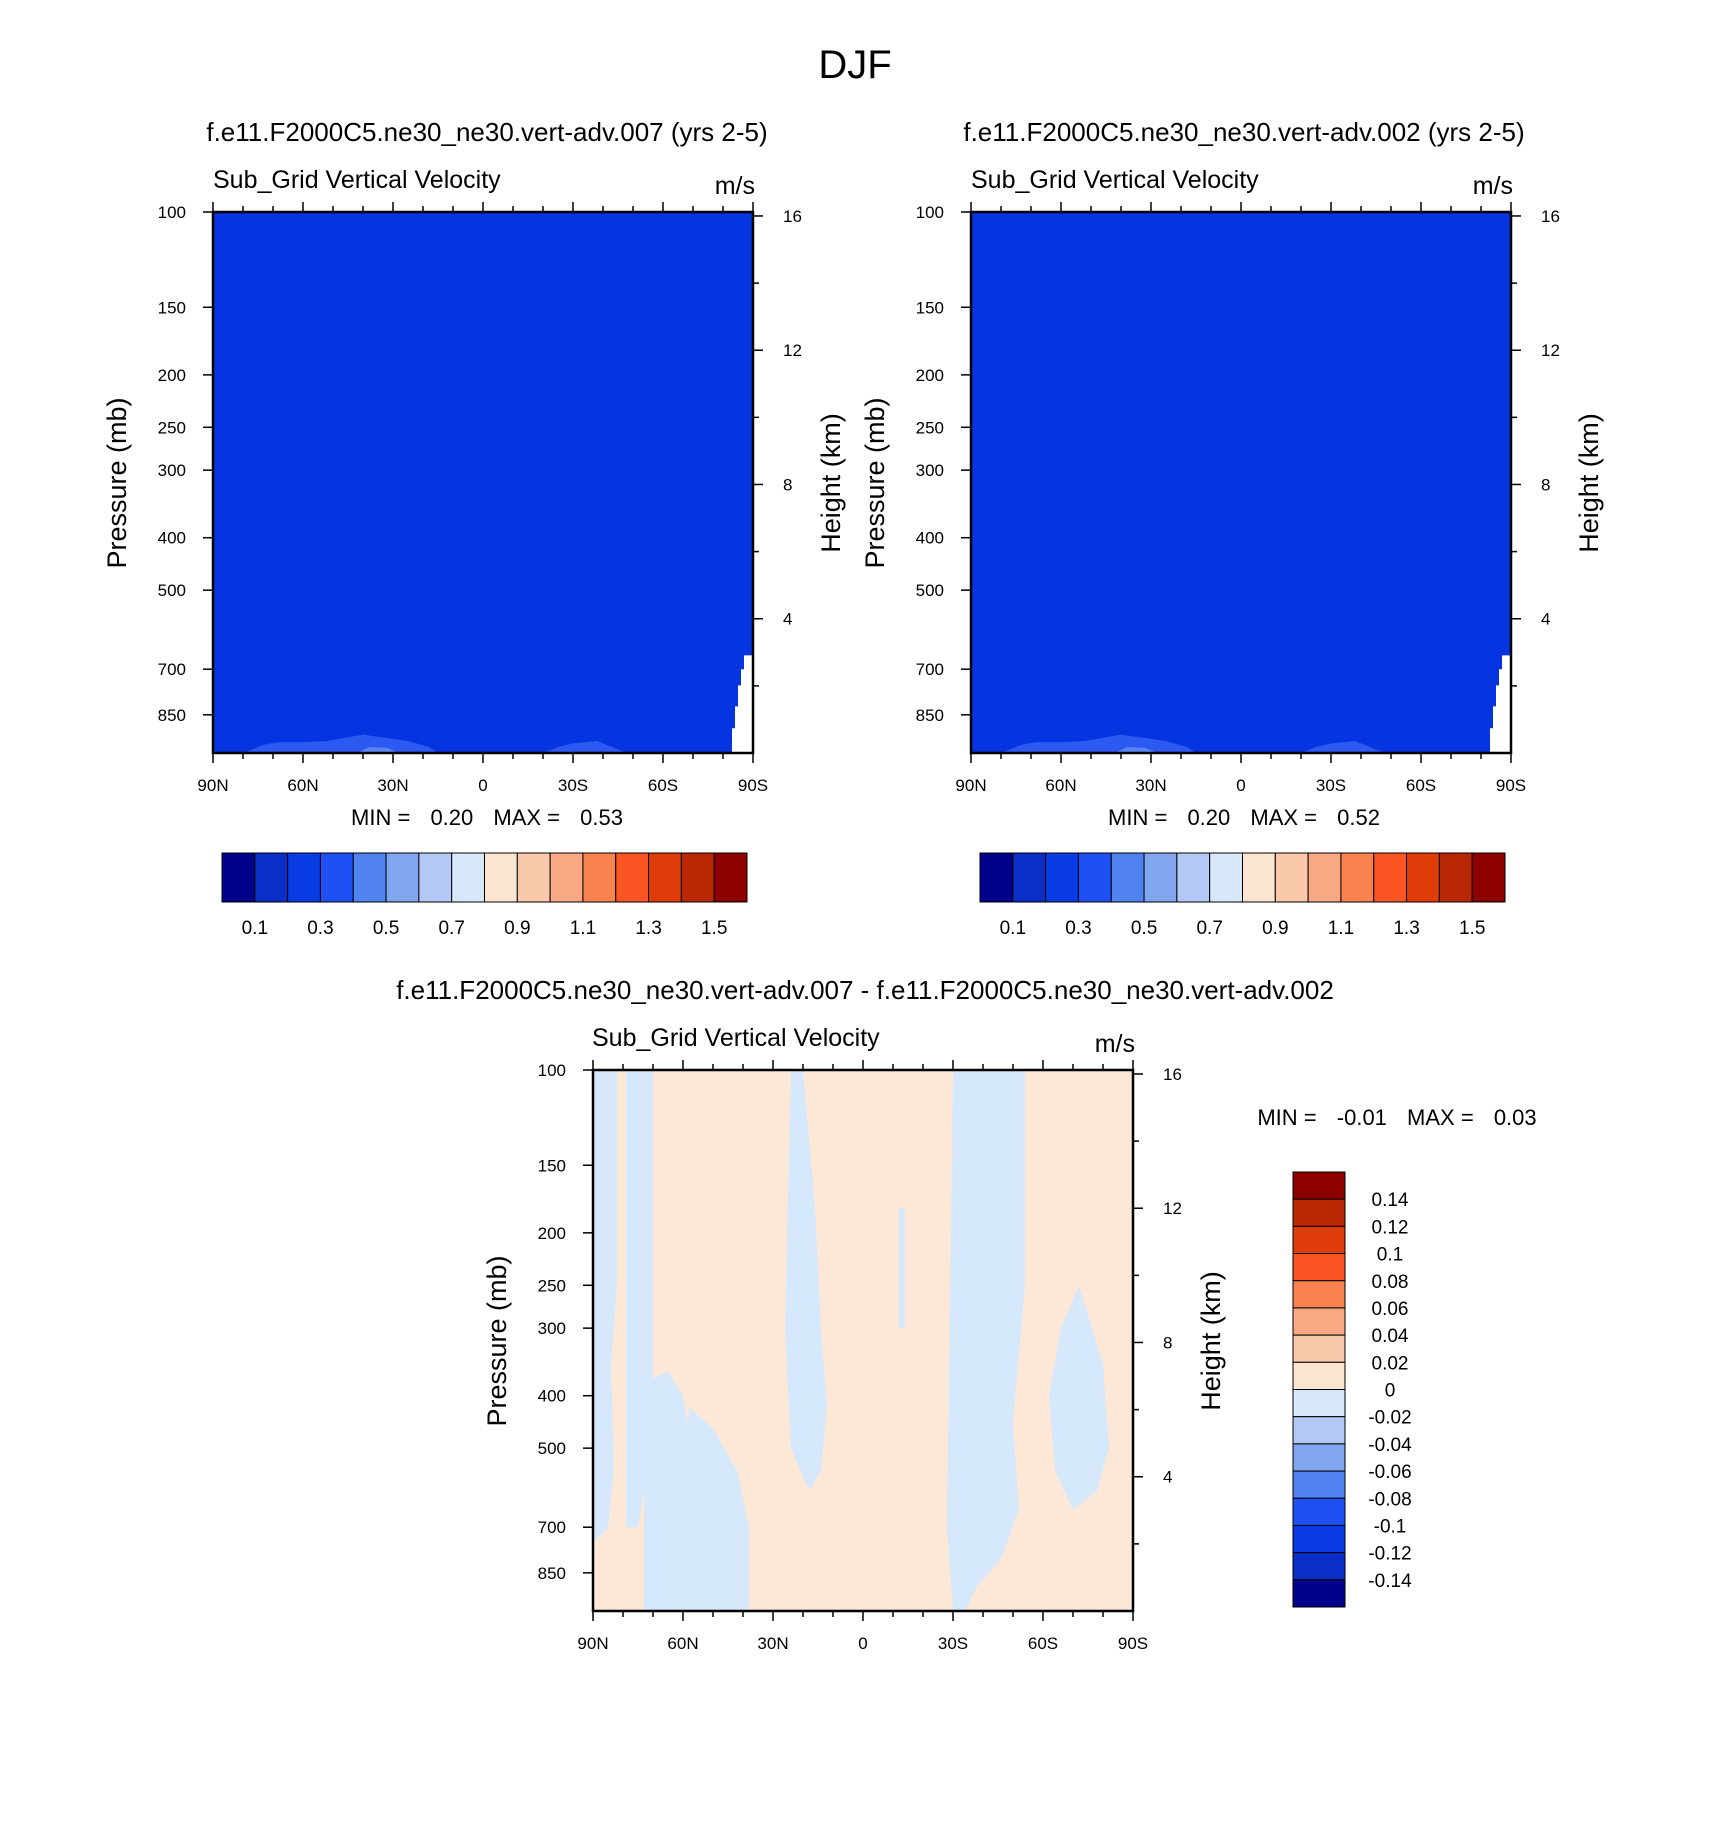 The height and width of the screenshot is (1830, 1710). I want to click on min-value: -0.01, so click(1362, 1117).